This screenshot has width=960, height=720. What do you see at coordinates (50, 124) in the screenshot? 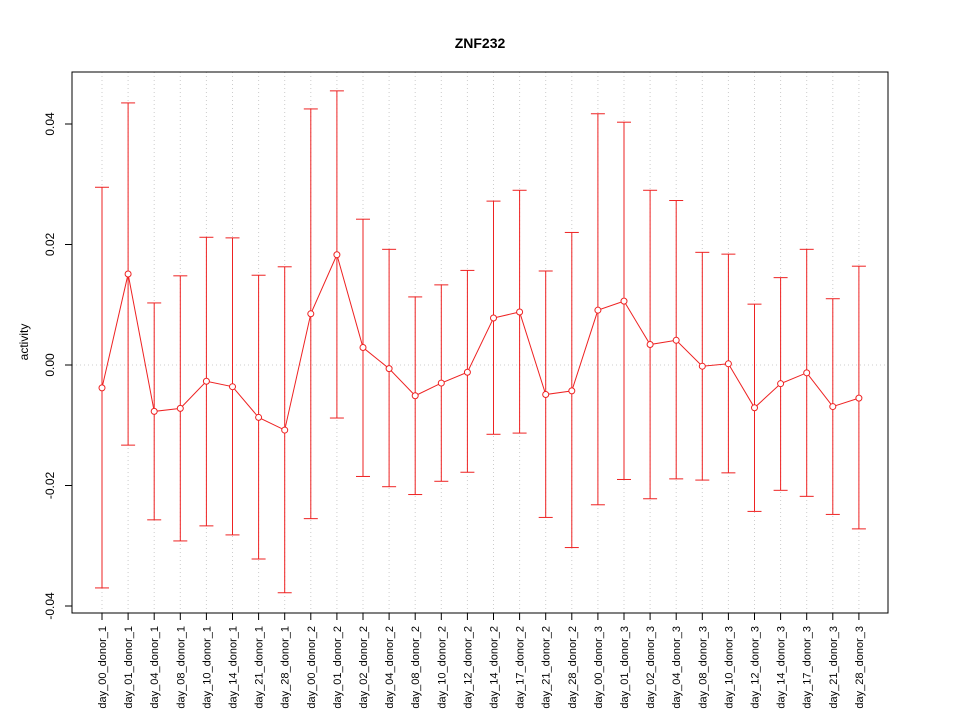
I see `y-tick-label: 0.04` at bounding box center [50, 124].